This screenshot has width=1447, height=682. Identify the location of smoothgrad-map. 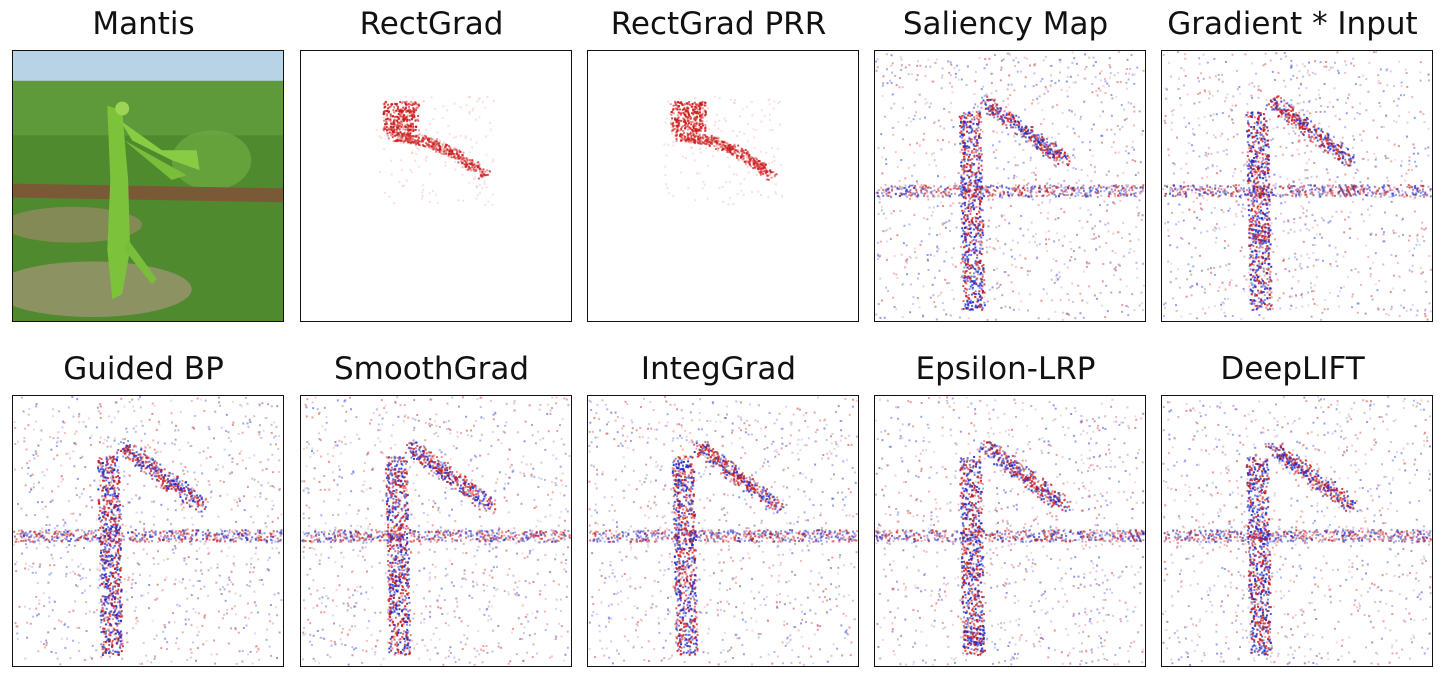
(436, 531).